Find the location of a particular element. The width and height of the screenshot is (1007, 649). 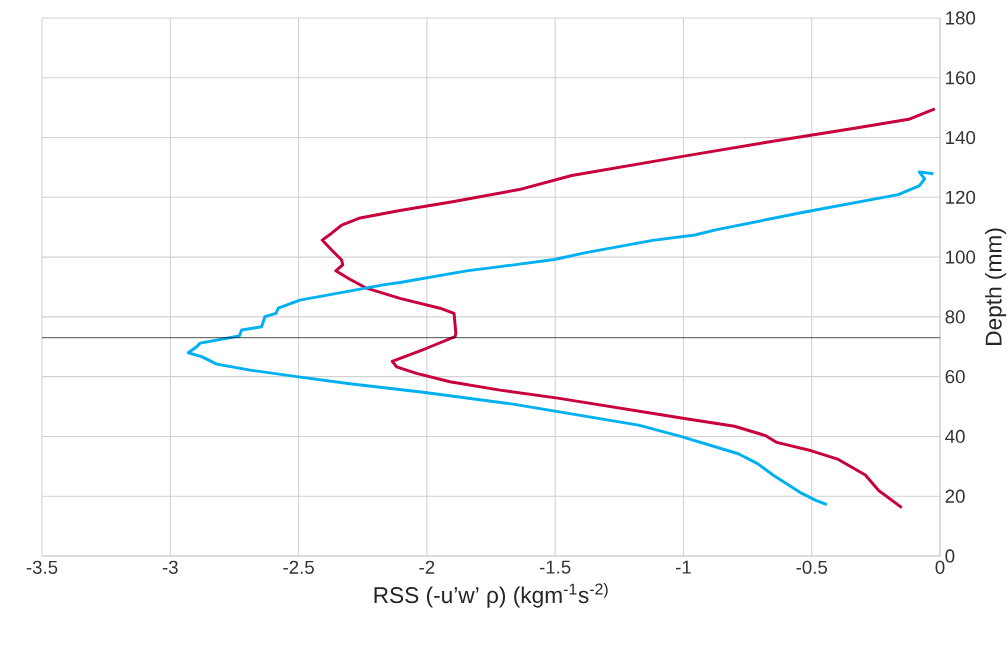

y-tick-label: 80 is located at coordinates (955, 317).